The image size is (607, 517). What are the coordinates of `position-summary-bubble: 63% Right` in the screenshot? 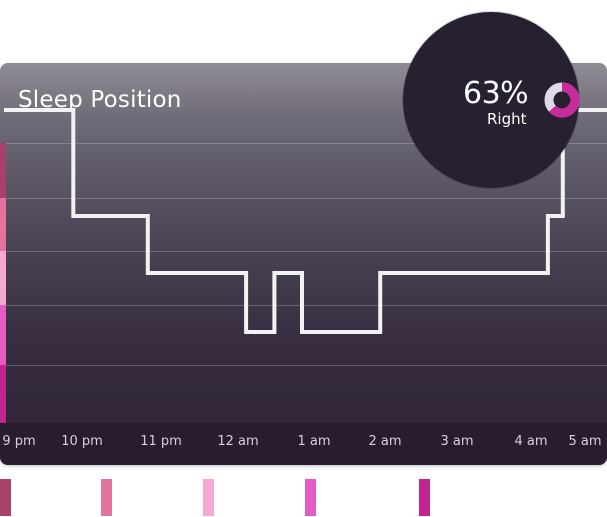 It's located at (491, 100).